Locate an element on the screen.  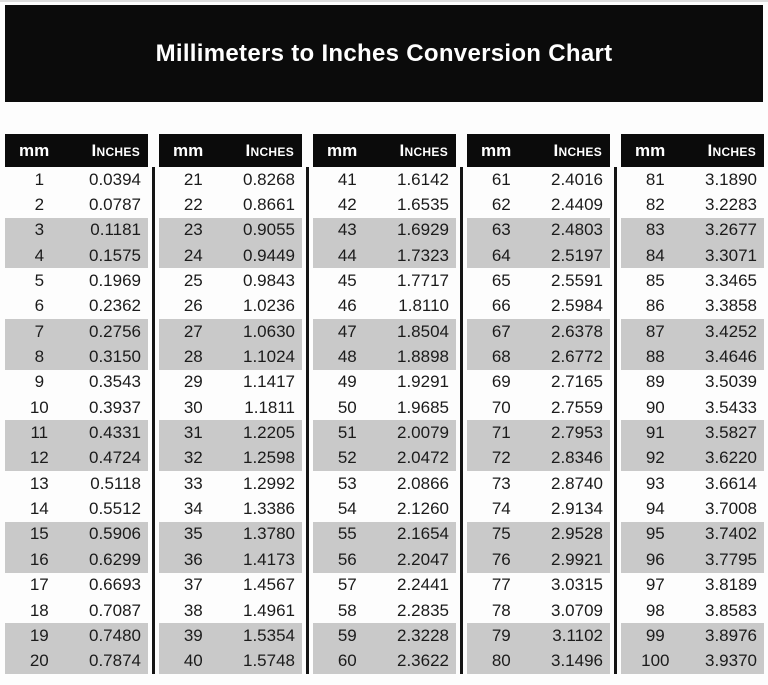
inches-value: 2.0472 is located at coordinates (423, 458).